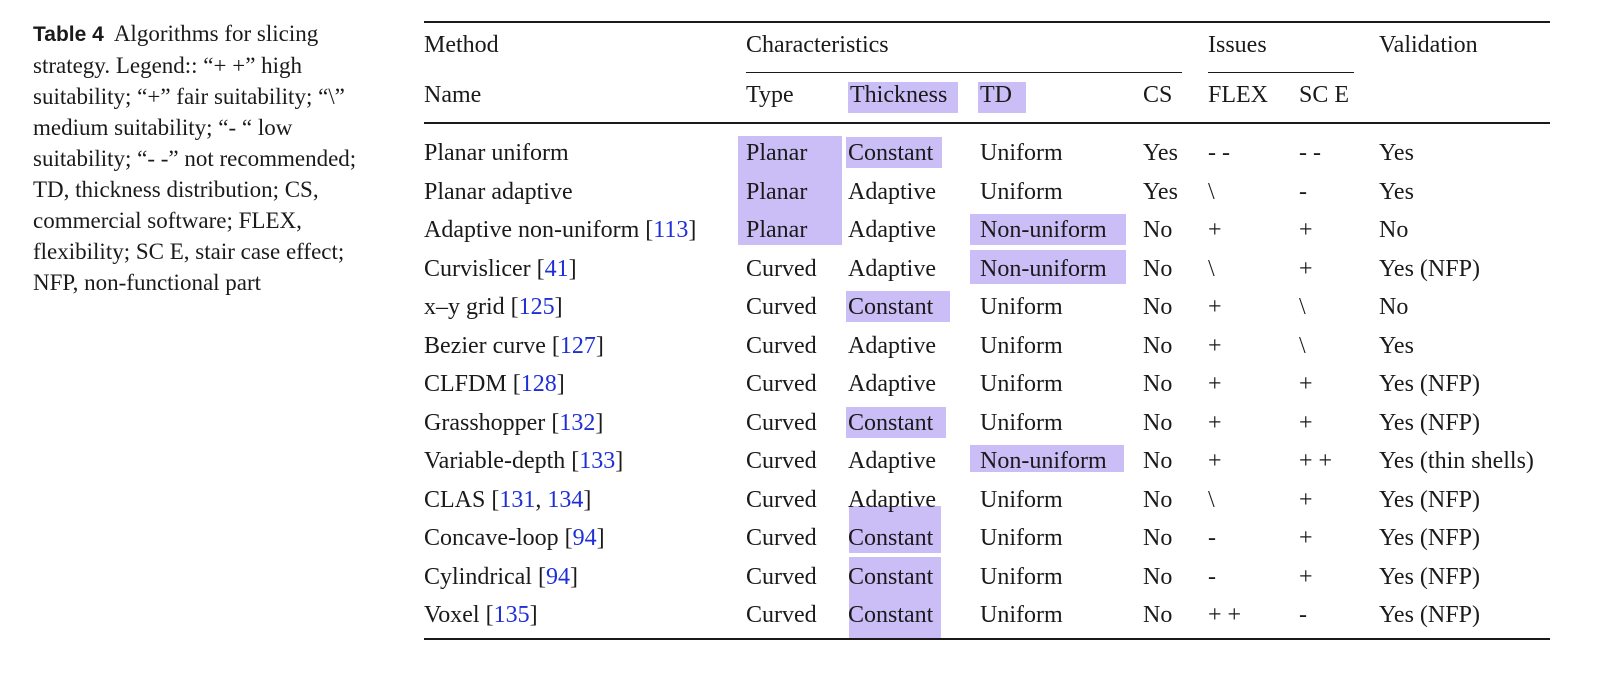 The height and width of the screenshot is (680, 1616). I want to click on method-name: Voxel, so click(452, 615).